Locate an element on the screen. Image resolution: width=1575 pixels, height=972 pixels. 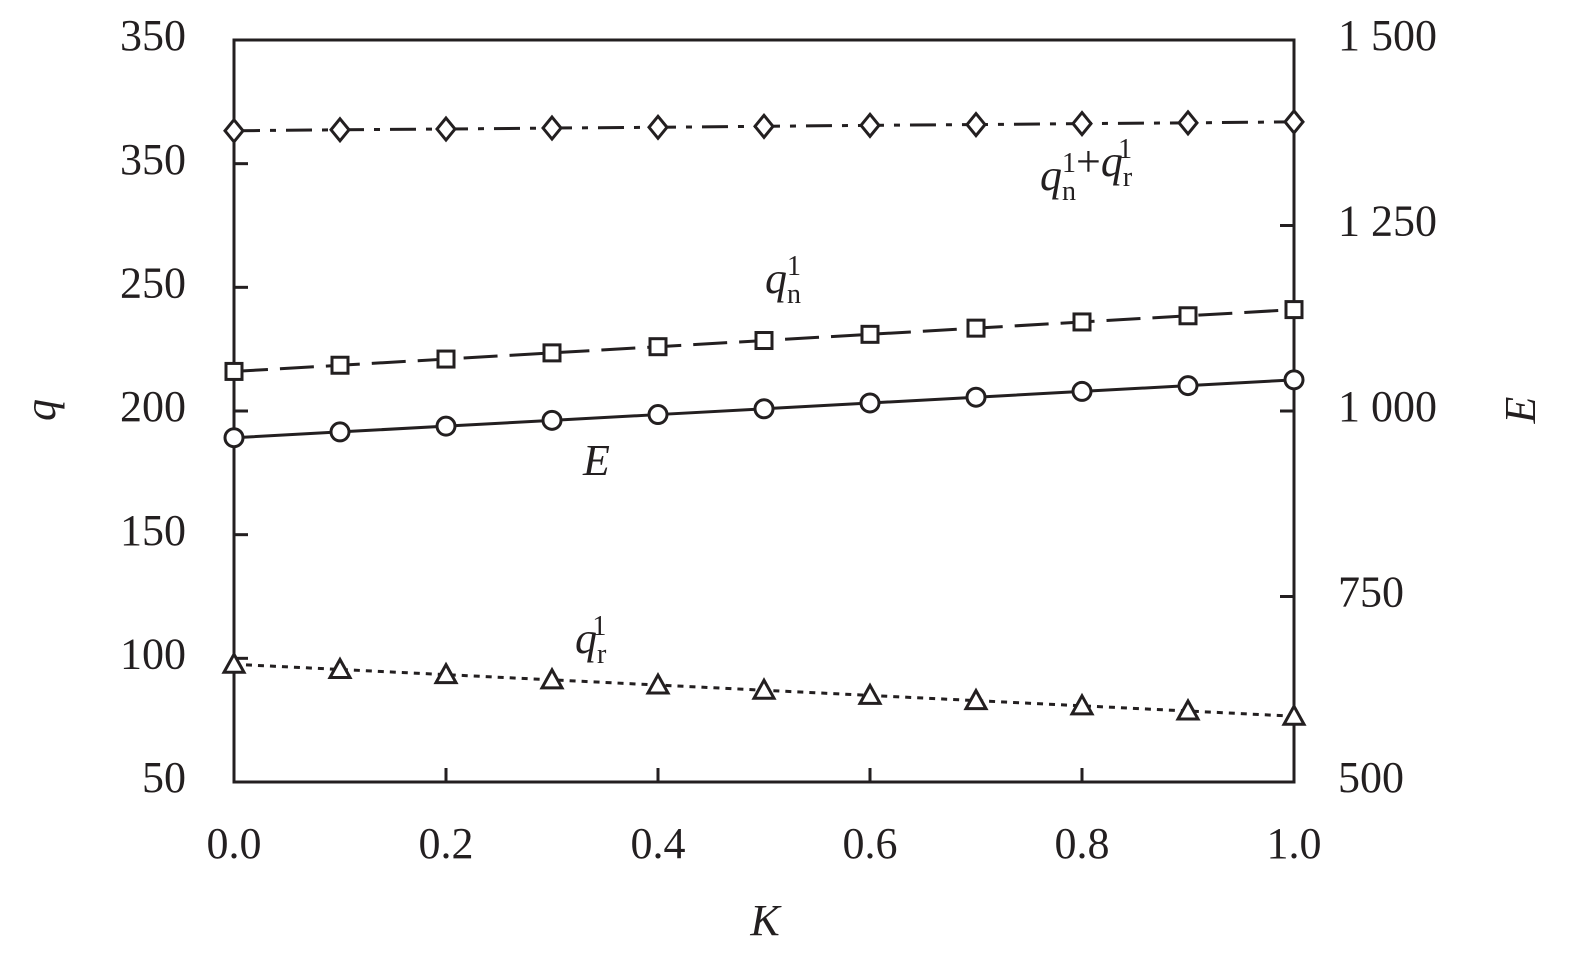
x-tick-label: 0.0 is located at coordinates (234, 843).